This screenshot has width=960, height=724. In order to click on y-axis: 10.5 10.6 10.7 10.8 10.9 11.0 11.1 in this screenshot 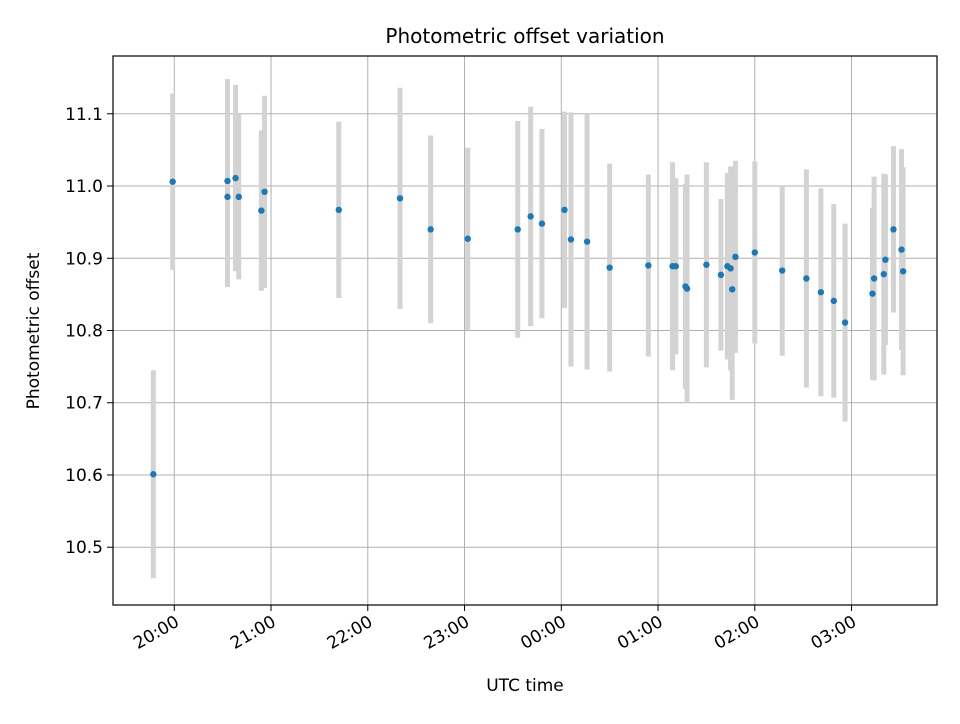, I will do `click(89, 331)`.